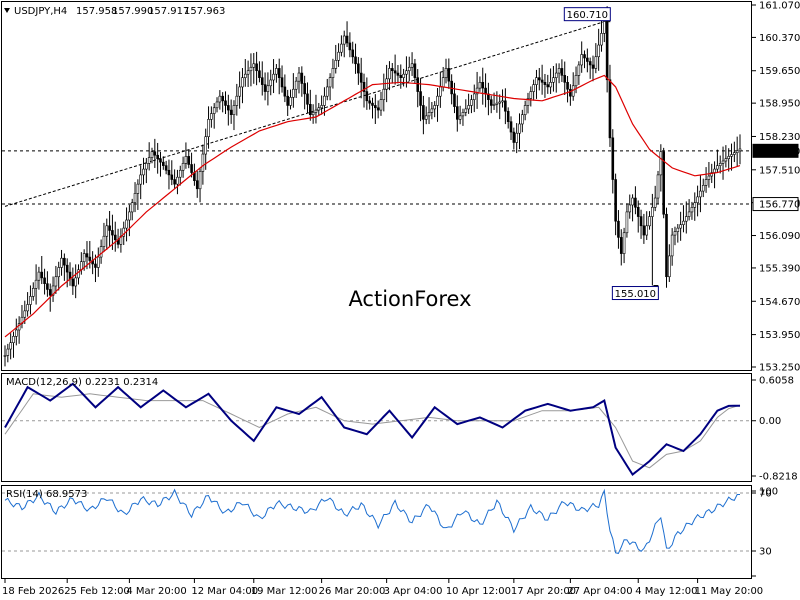  What do you see at coordinates (635, 293) in the screenshot?
I see `price-label-box` at bounding box center [635, 293].